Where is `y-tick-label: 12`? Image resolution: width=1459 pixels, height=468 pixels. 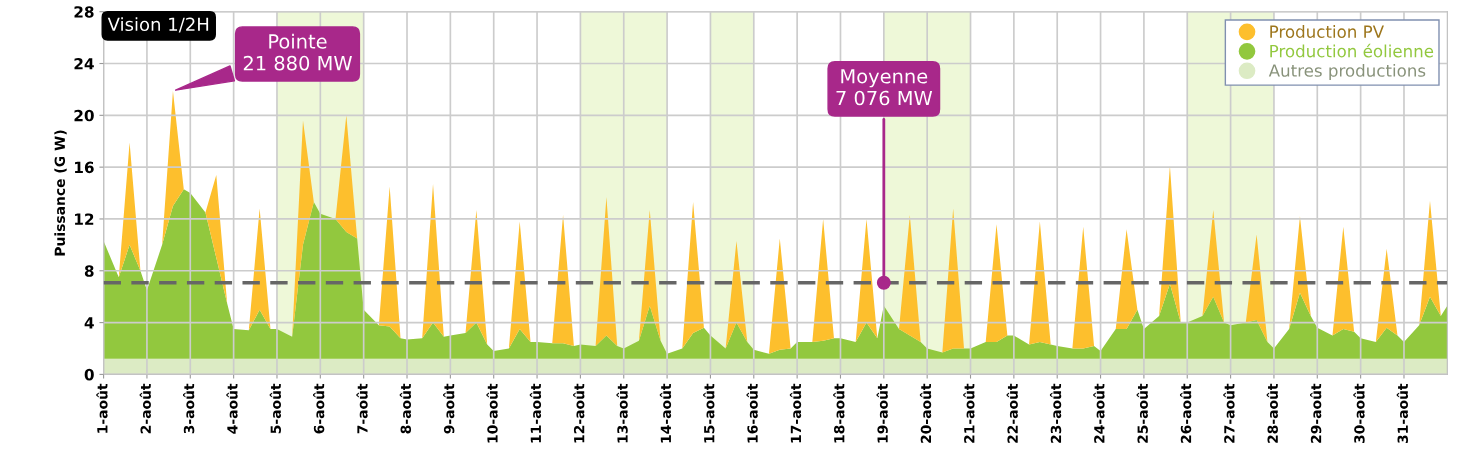
y-tick-label: 12 is located at coordinates (84, 219).